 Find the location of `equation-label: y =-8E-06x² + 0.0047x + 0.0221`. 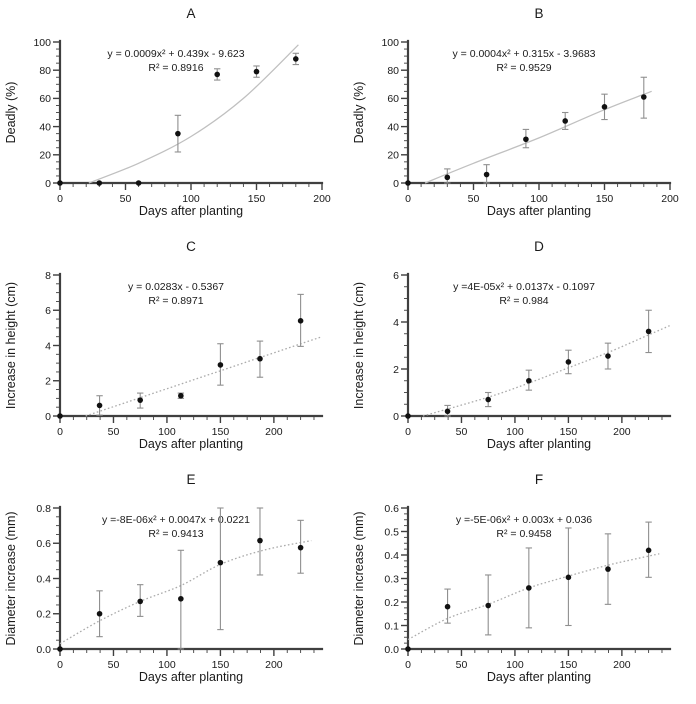

equation-label: y =-8E-06x² + 0.0047x + 0.0221 is located at coordinates (176, 520).